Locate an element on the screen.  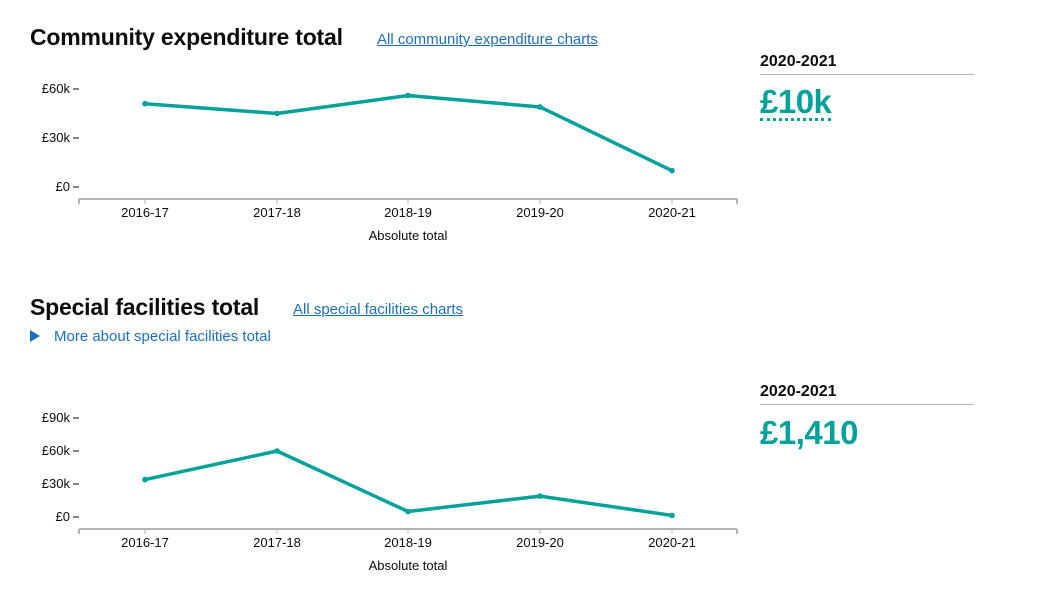
y-tick-label: £90k is located at coordinates (56, 417).